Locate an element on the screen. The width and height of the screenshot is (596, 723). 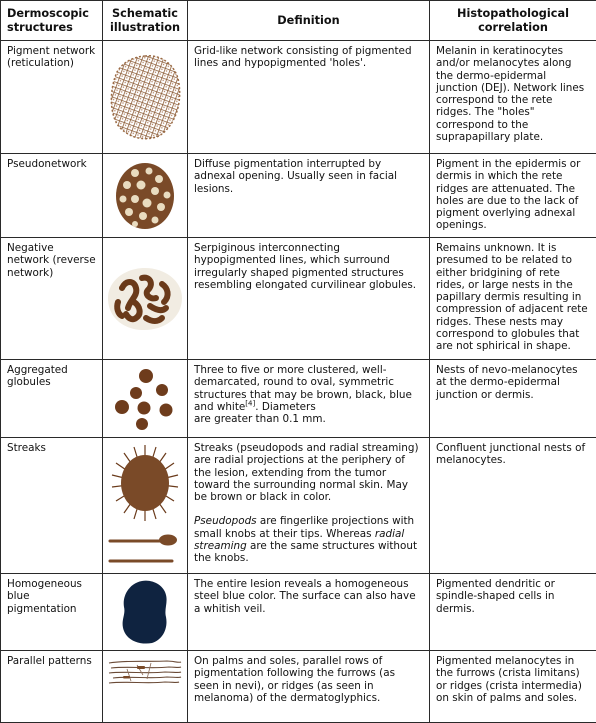
header-structure: Dermoscopic structures is located at coordinates (52, 21).